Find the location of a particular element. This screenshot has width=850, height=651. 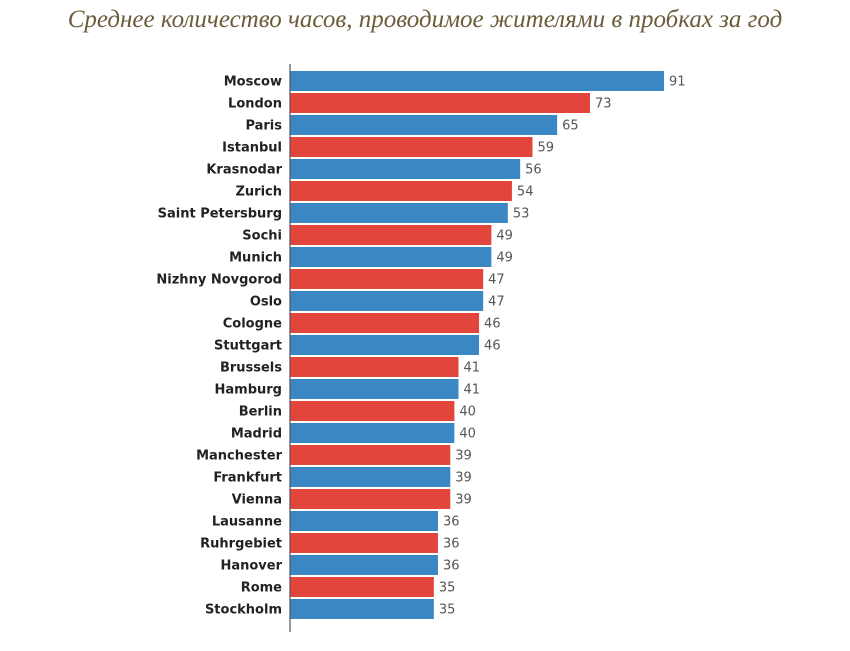

bar-ruhrgebiet is located at coordinates (364, 543).